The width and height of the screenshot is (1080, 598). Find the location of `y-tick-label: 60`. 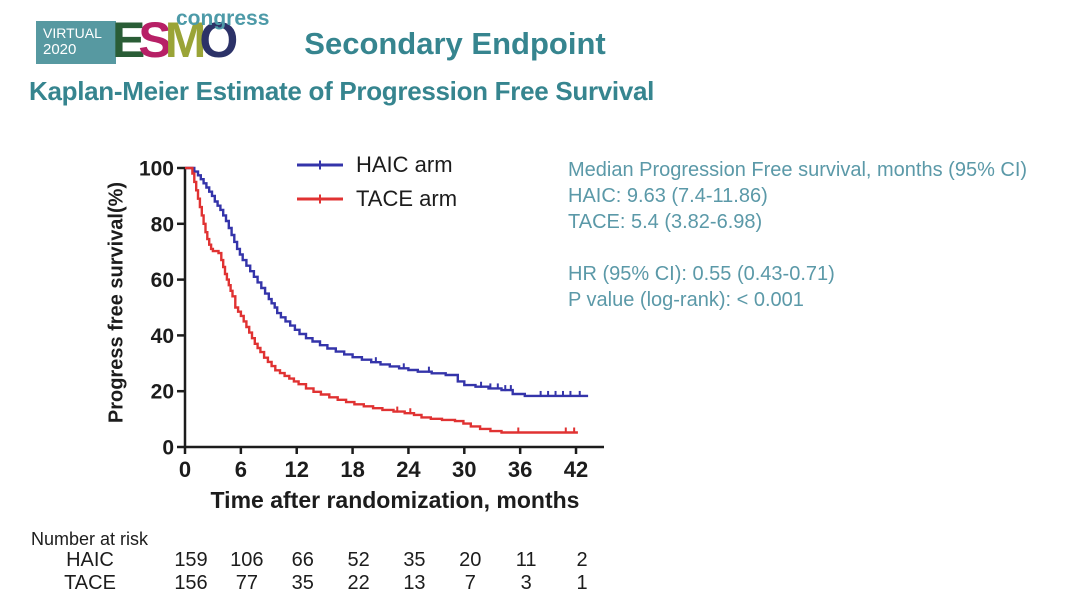

y-tick-label: 60 is located at coordinates (162, 280).